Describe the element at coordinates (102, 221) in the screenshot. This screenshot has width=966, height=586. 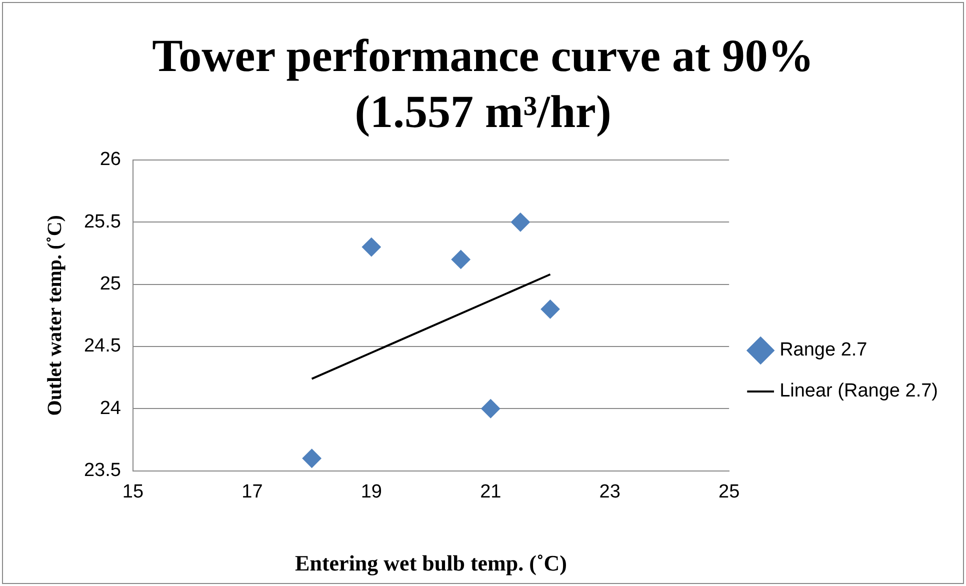
I see `y-tick-label: 25.5` at that location.